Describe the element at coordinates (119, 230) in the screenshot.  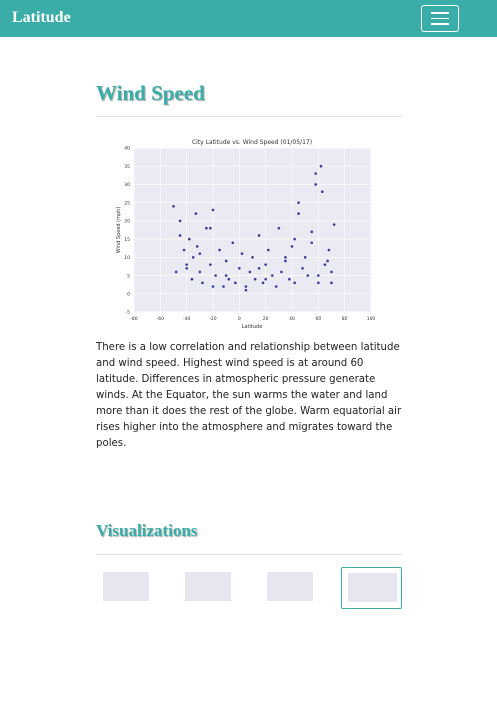
I see `y-axis-label: Wind Speed (mph)` at that location.